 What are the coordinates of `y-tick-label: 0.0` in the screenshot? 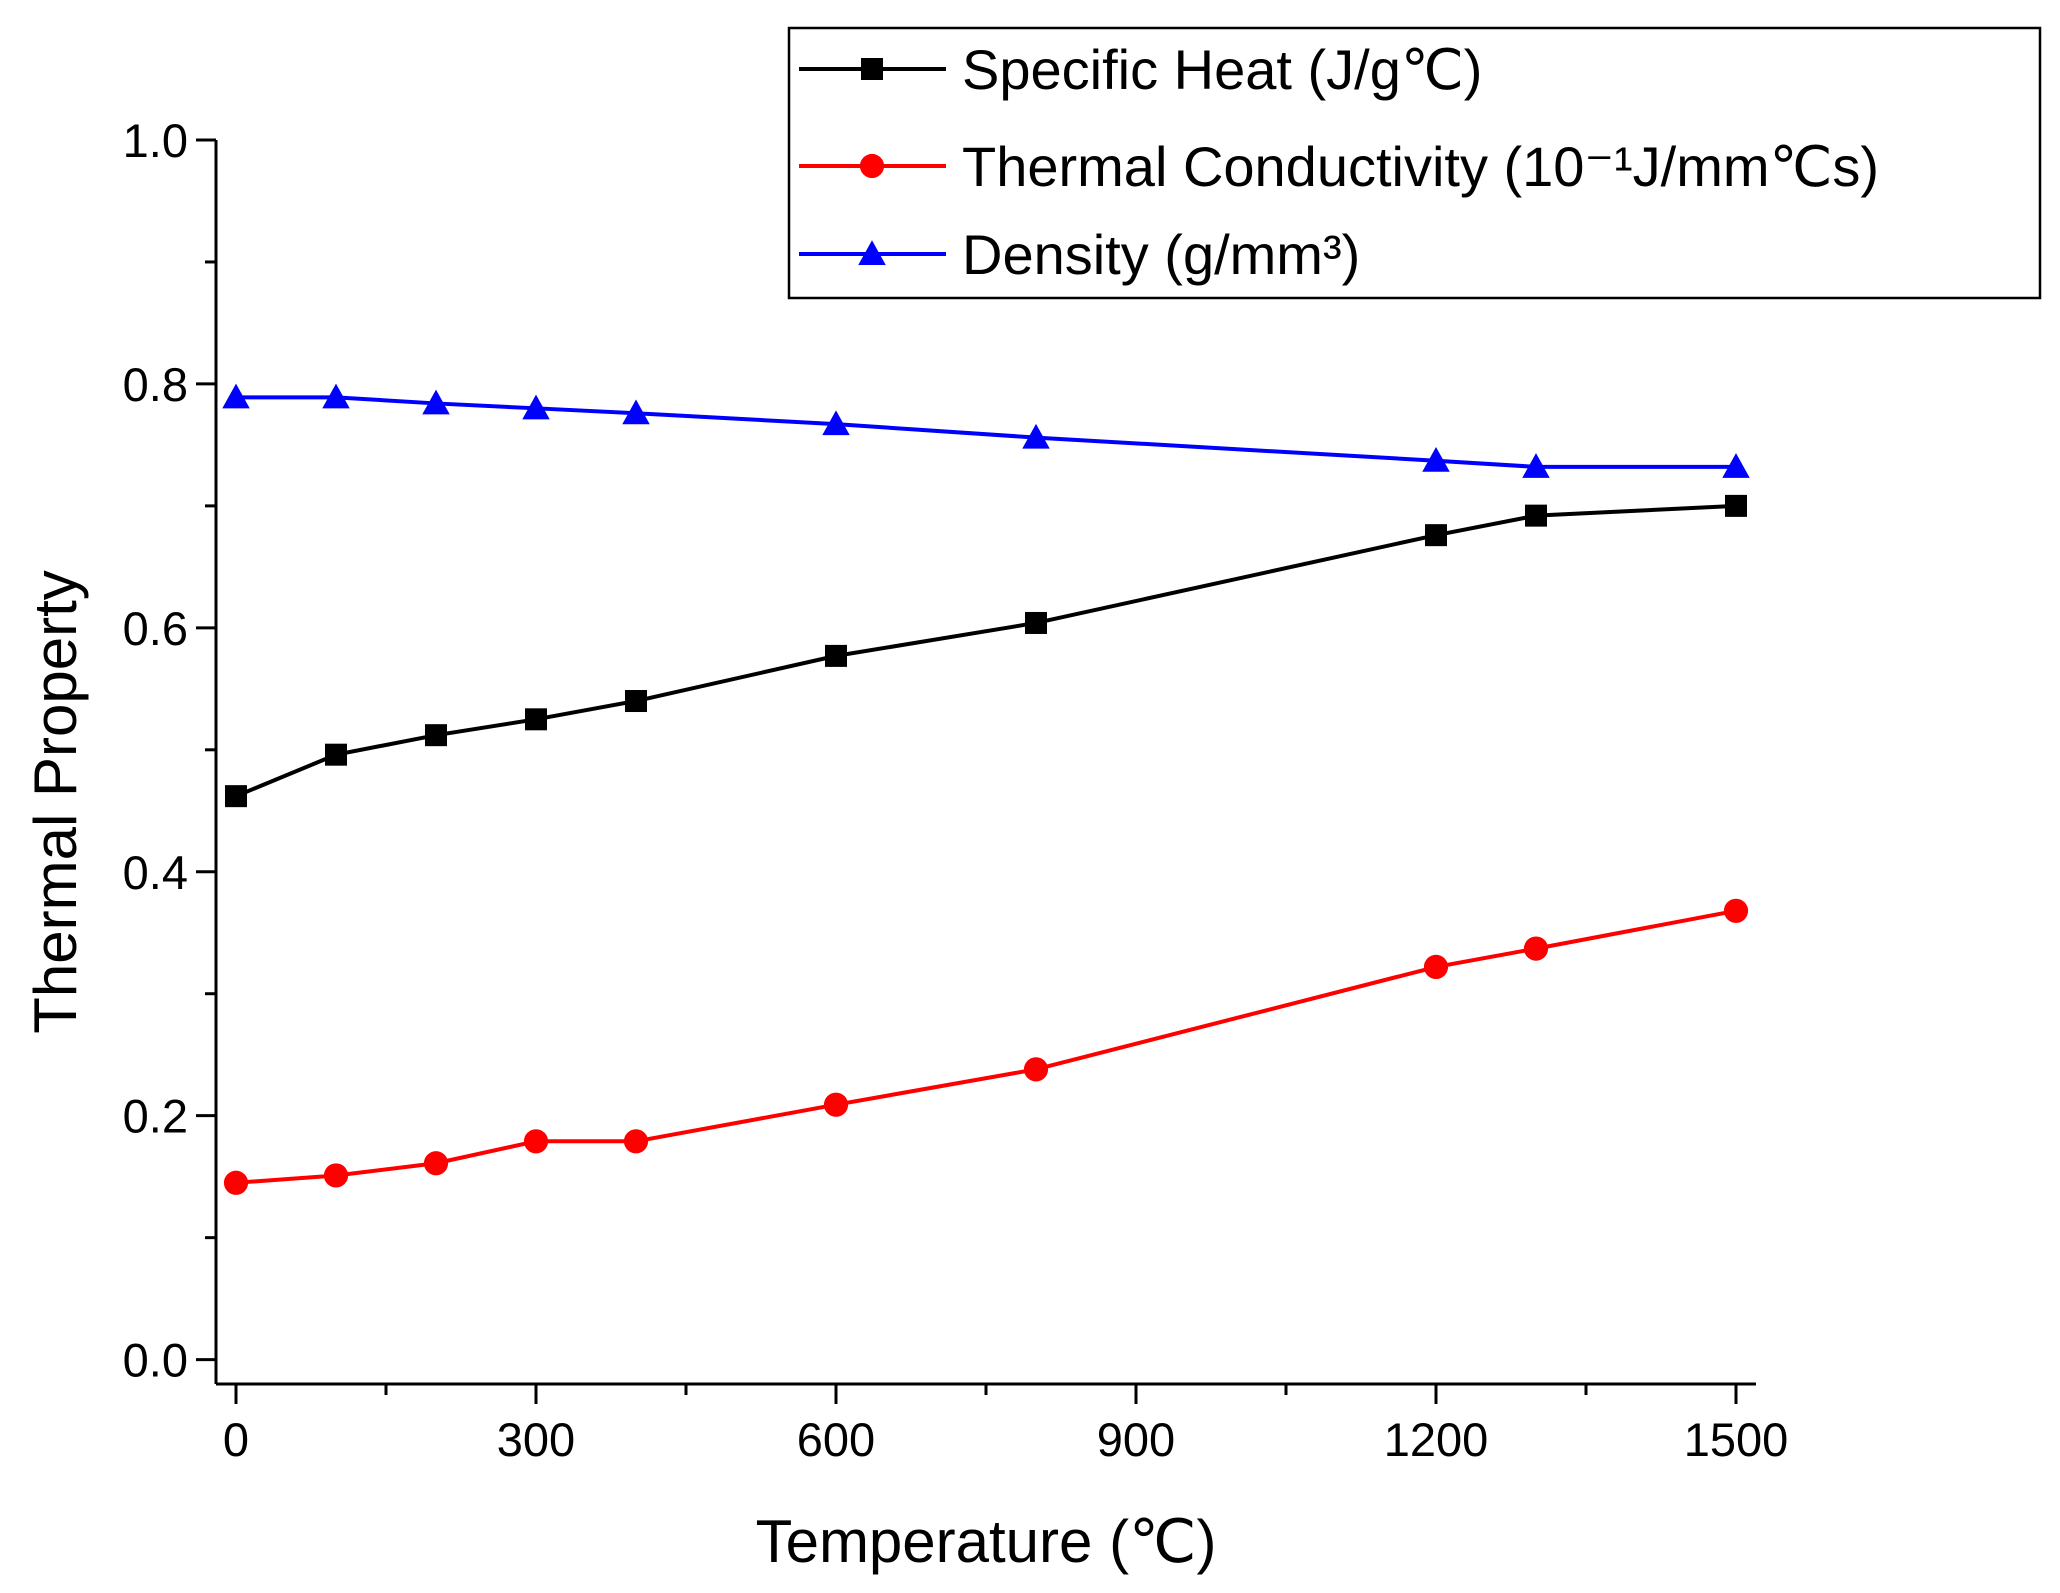 It's located at (155, 1360).